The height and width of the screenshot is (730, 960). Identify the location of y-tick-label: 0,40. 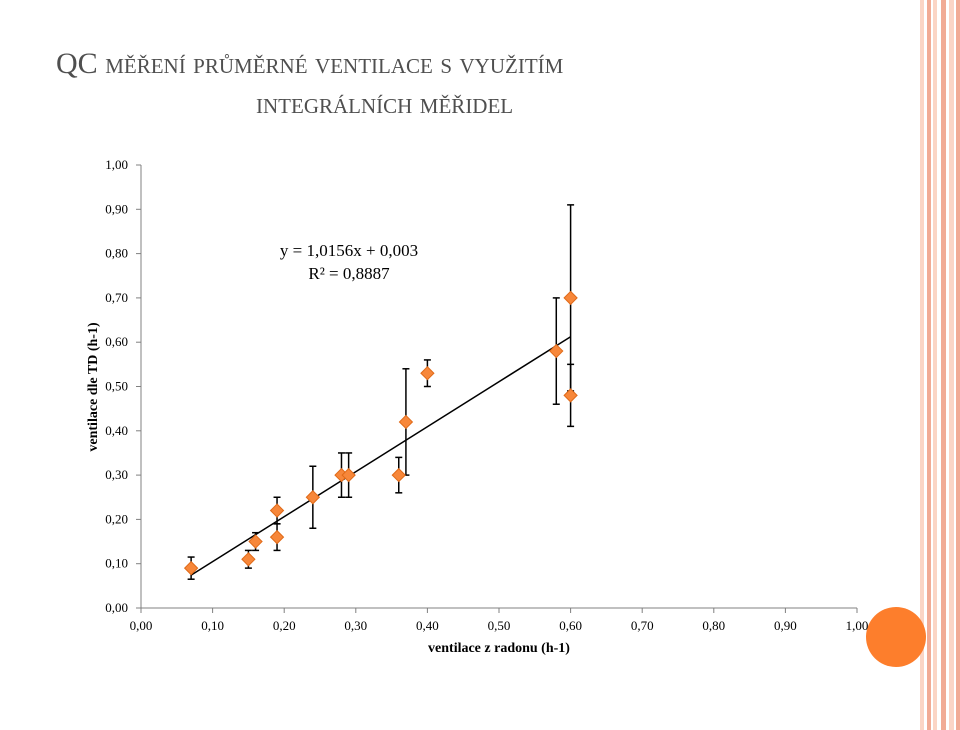
(116, 430).